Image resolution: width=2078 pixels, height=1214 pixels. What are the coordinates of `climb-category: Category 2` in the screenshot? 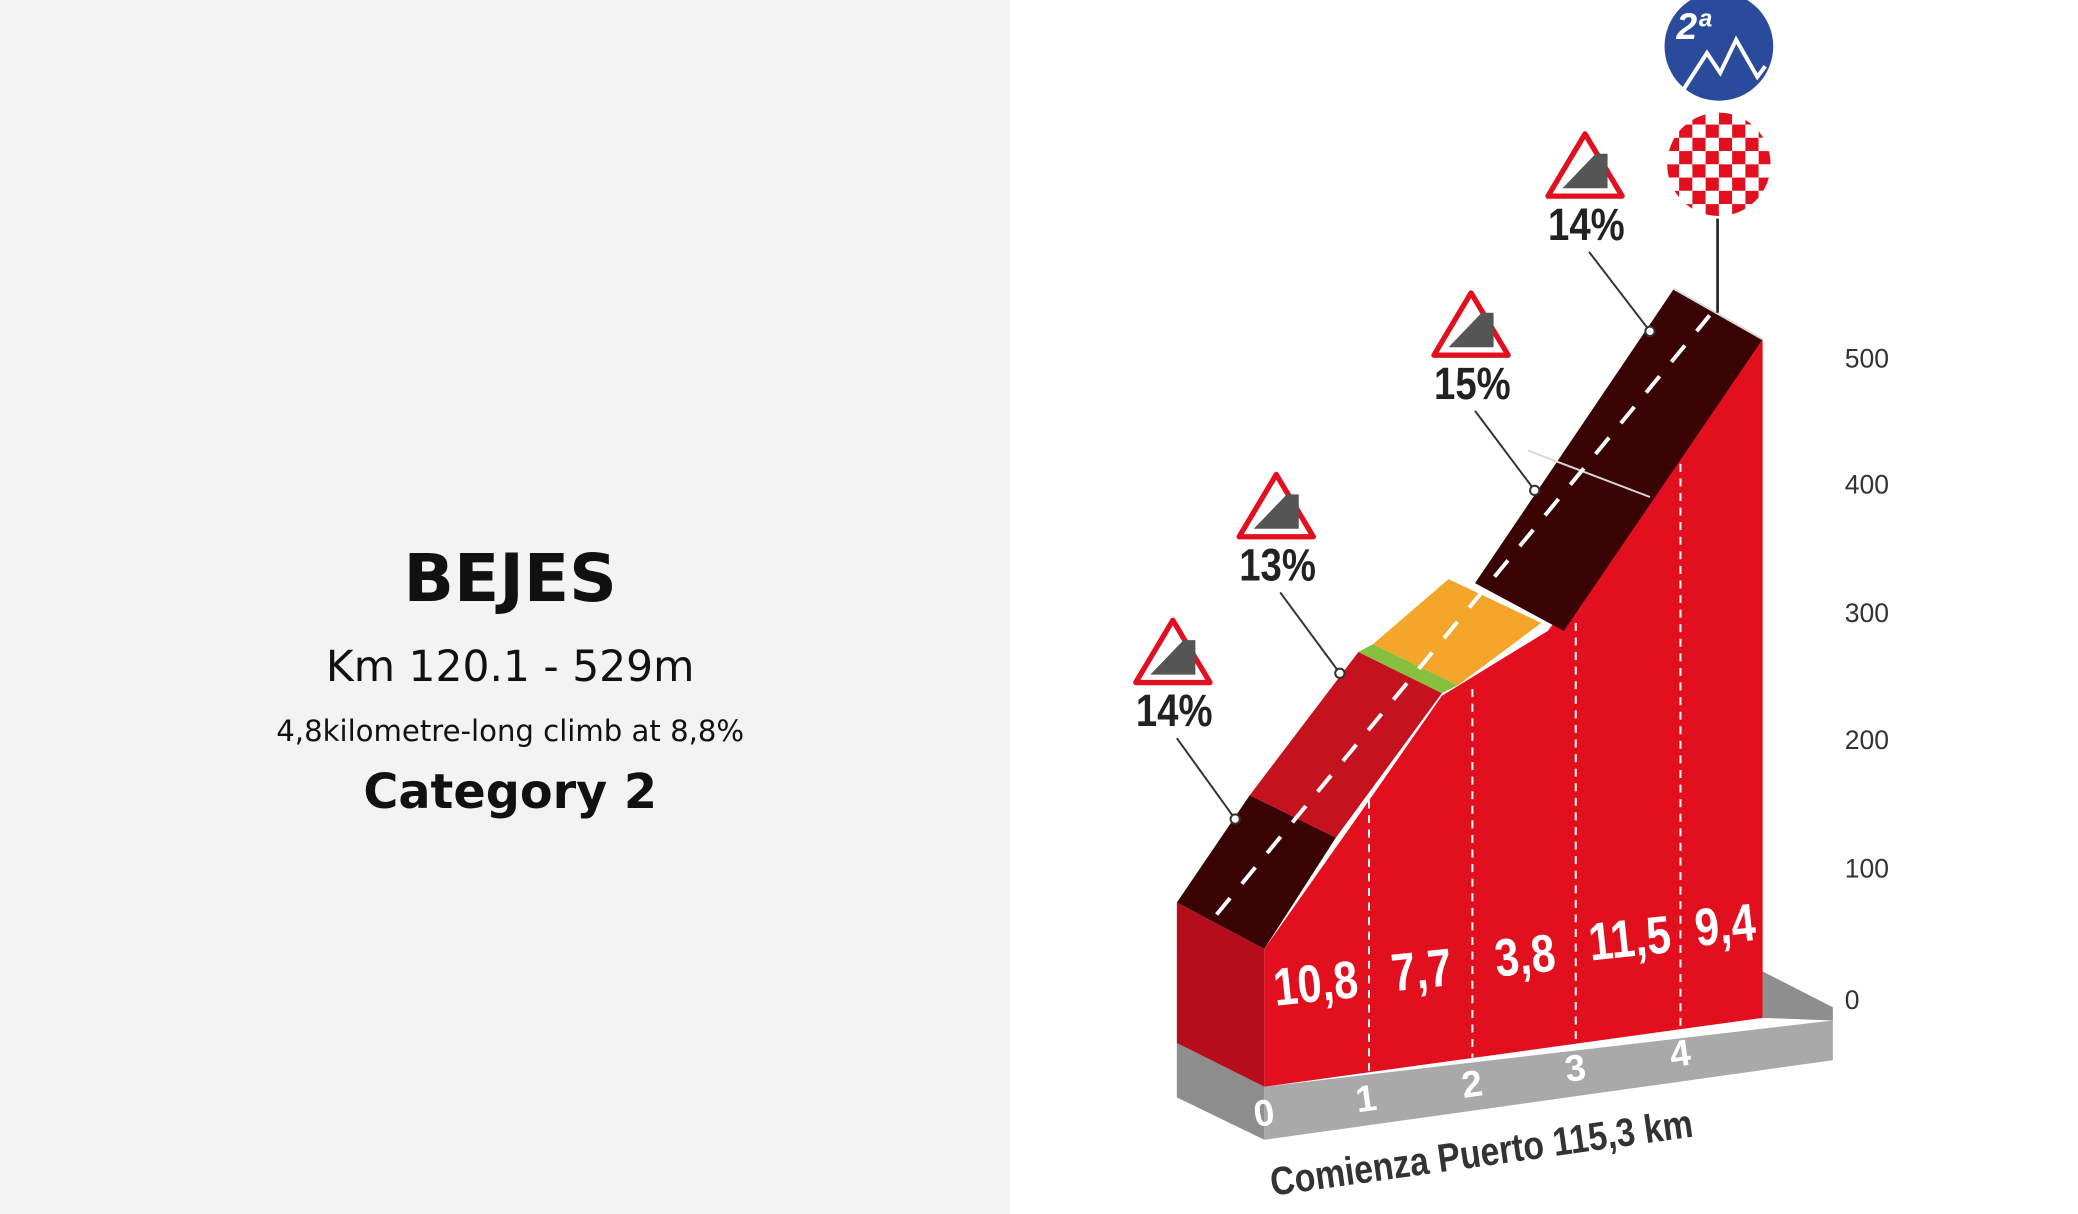 It's located at (510, 792).